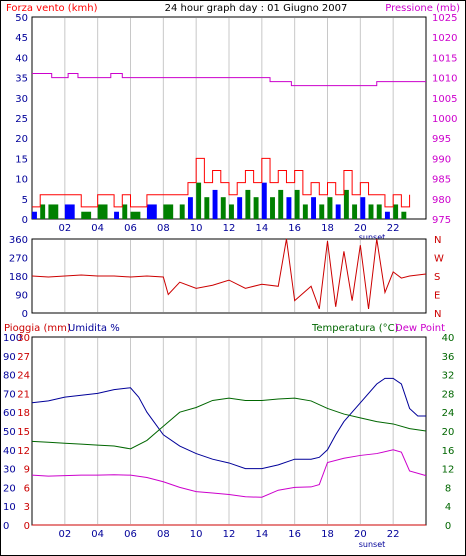 This screenshot has width=466, height=556. I want to click on panel1-x-tick-08: 08, so click(163, 228).